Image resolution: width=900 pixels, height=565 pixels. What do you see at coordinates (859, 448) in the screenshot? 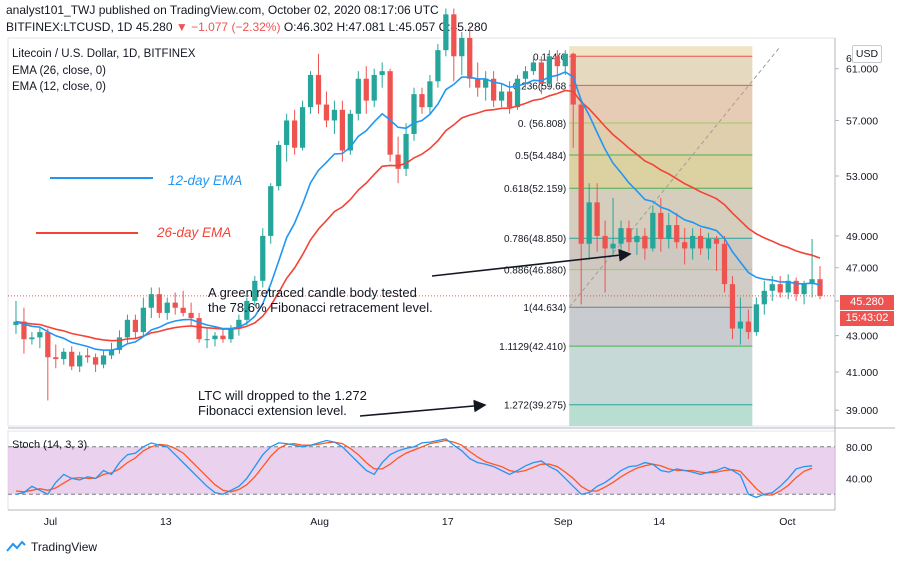
I see `stoch-tick-label: 80.00` at bounding box center [859, 448].